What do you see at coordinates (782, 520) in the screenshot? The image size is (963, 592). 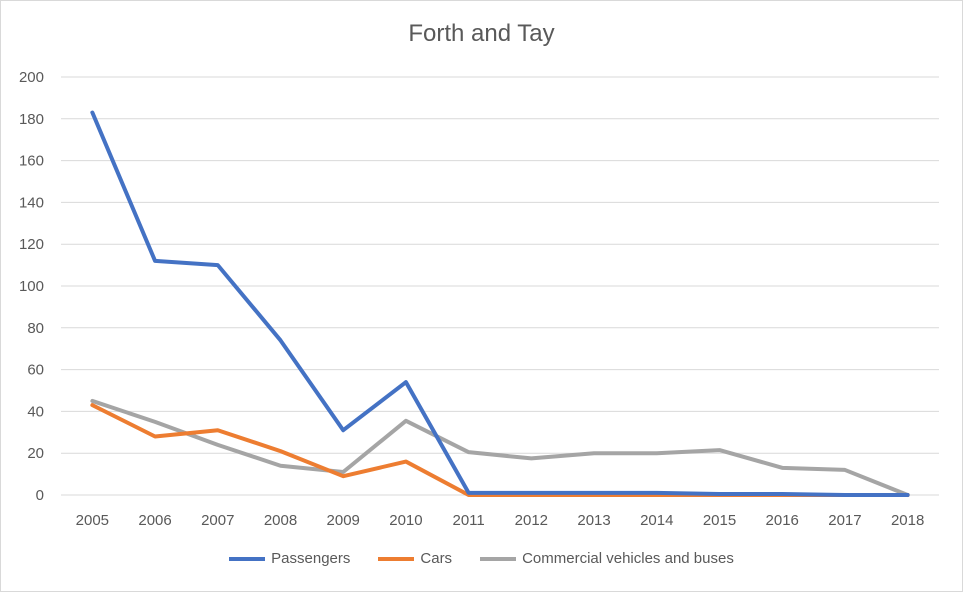 I see `x-tick-label: 2016` at bounding box center [782, 520].